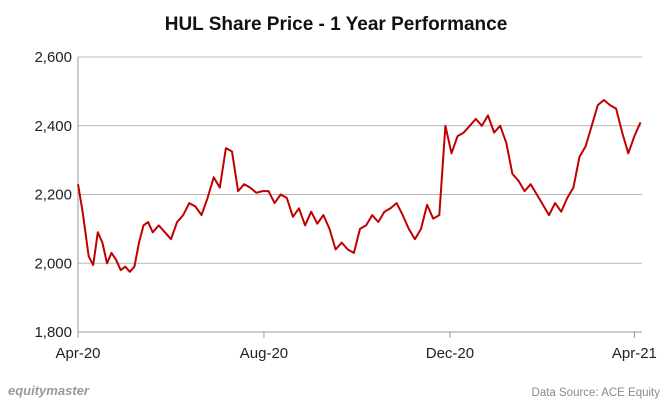  Describe the element at coordinates (53, 126) in the screenshot. I see `y-tick-label: 2,400` at that location.